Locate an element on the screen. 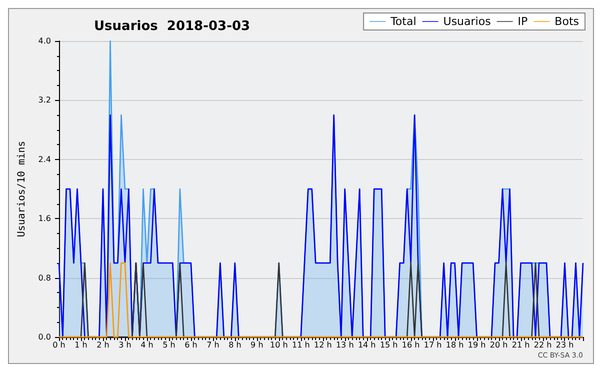 Image resolution: width=600 pixels, height=370 pixels. y-tick-label: 0.0 is located at coordinates (44, 337).